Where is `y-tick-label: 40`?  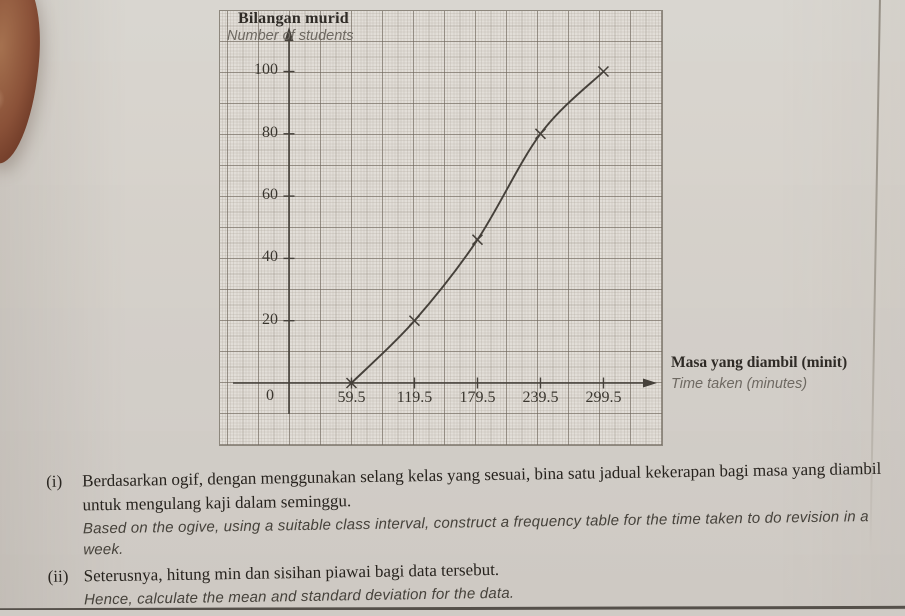
y-tick-label: 40 is located at coordinates (270, 256).